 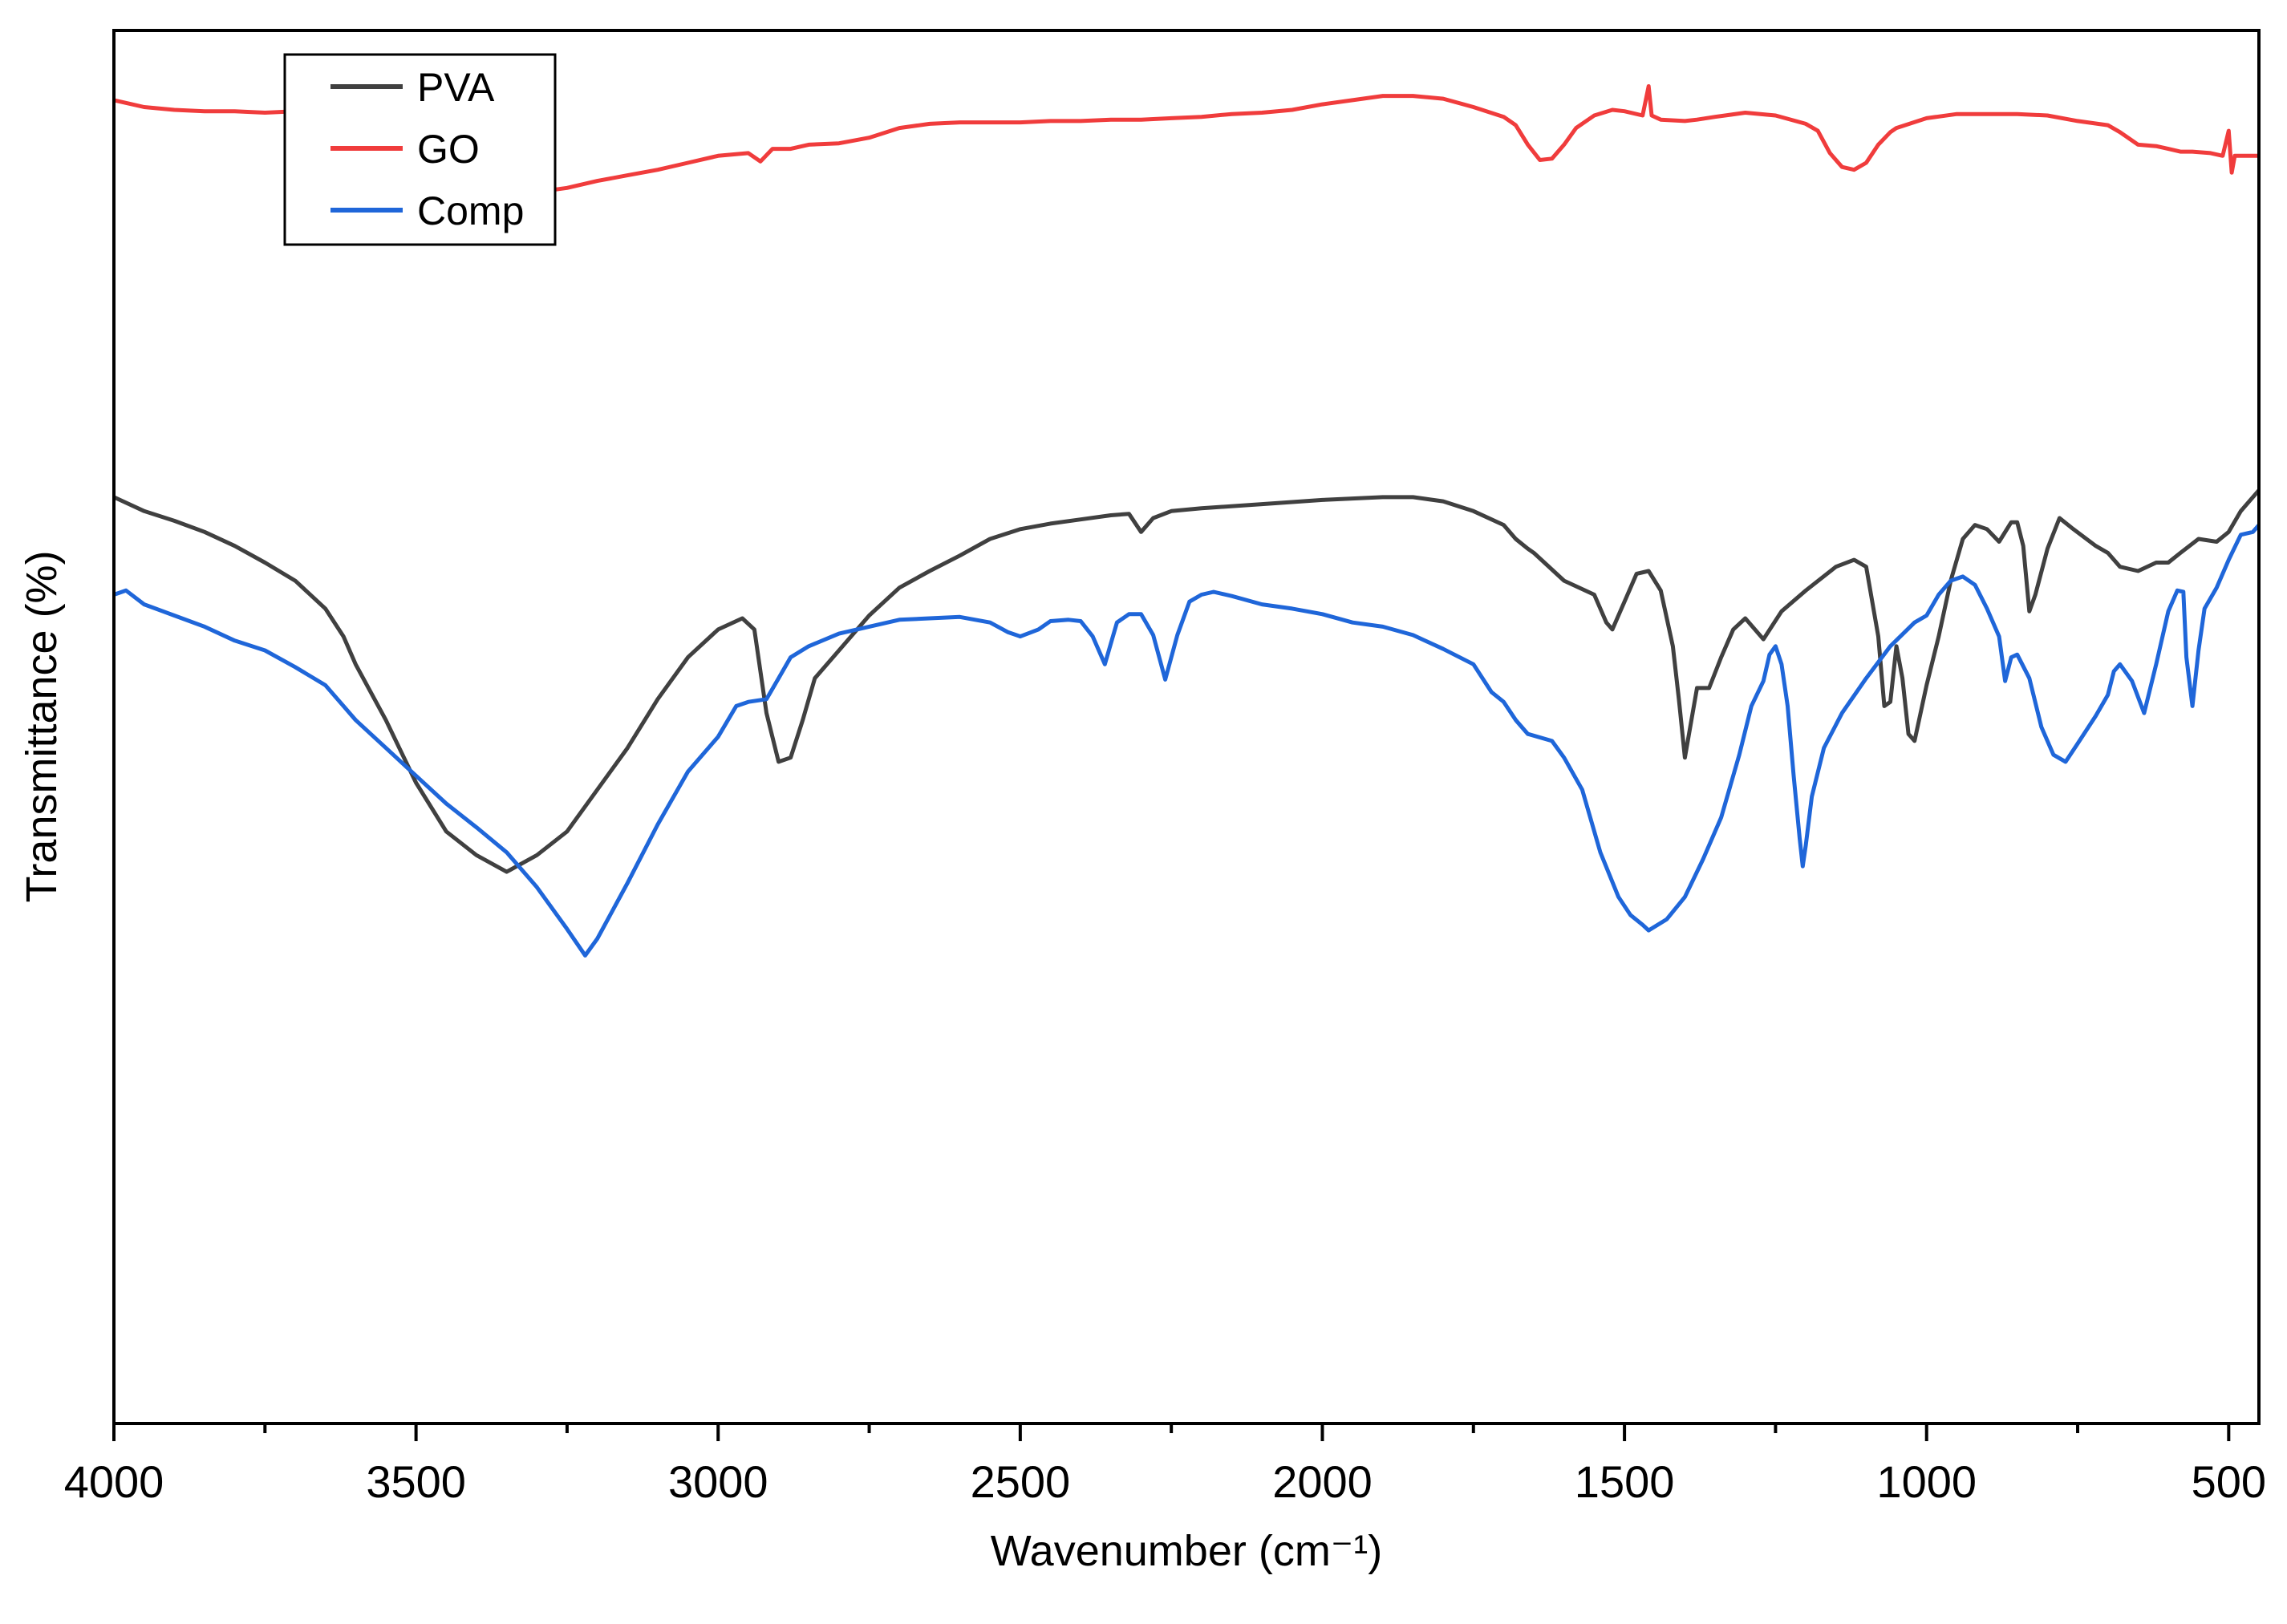 What do you see at coordinates (2229, 1481) in the screenshot?
I see `x-tick-label: 500` at bounding box center [2229, 1481].